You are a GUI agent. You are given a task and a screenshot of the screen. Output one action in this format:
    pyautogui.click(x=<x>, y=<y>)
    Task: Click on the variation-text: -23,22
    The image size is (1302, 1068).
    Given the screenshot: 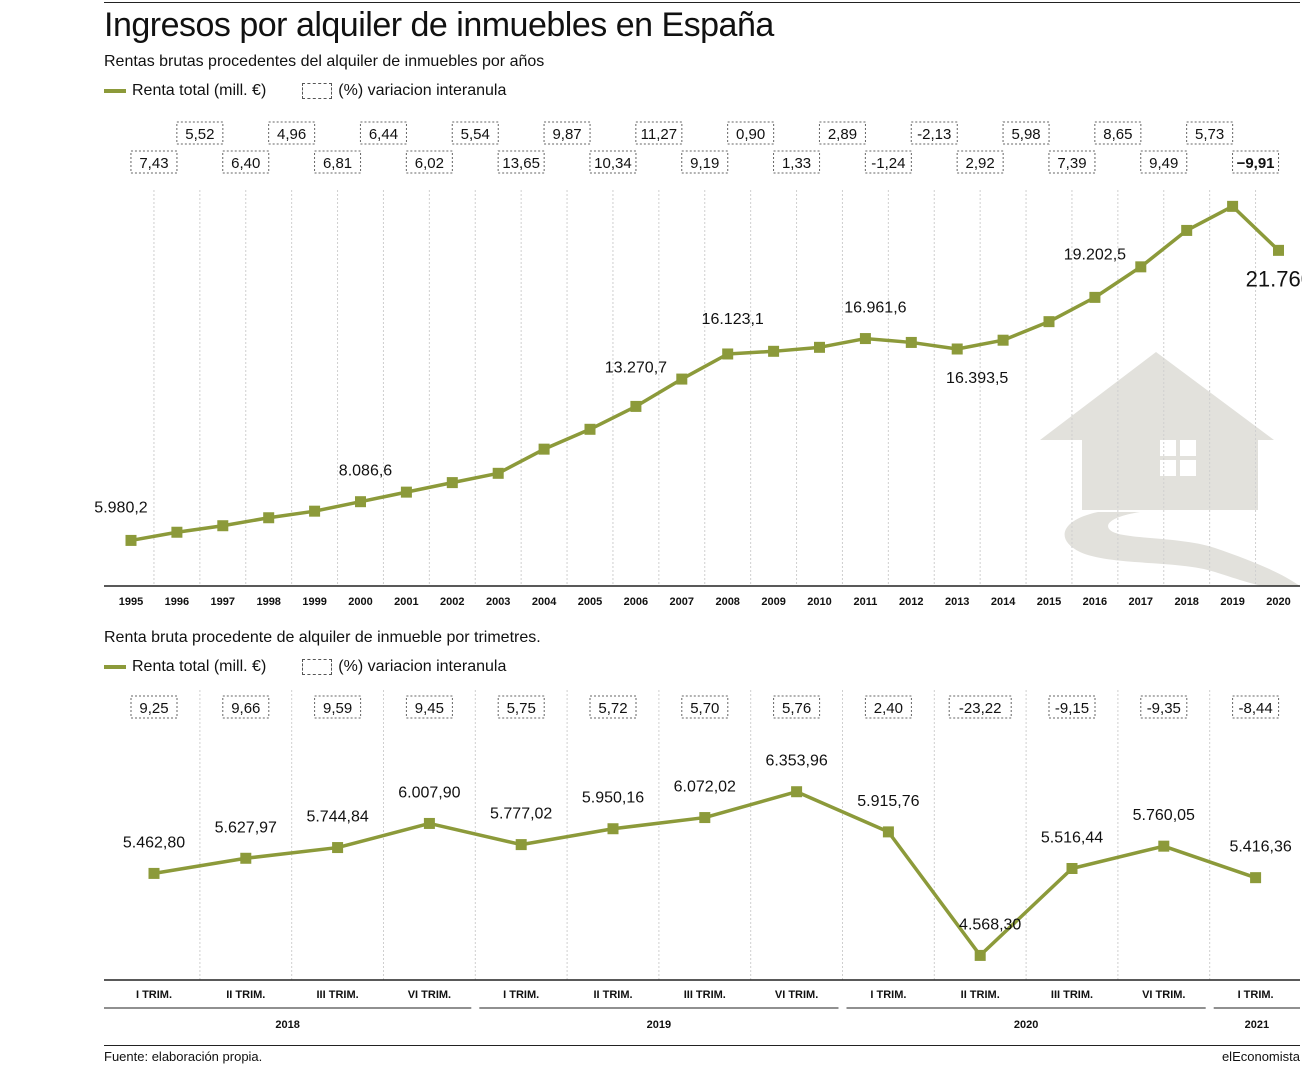 What is the action you would take?
    pyautogui.click(x=980, y=708)
    